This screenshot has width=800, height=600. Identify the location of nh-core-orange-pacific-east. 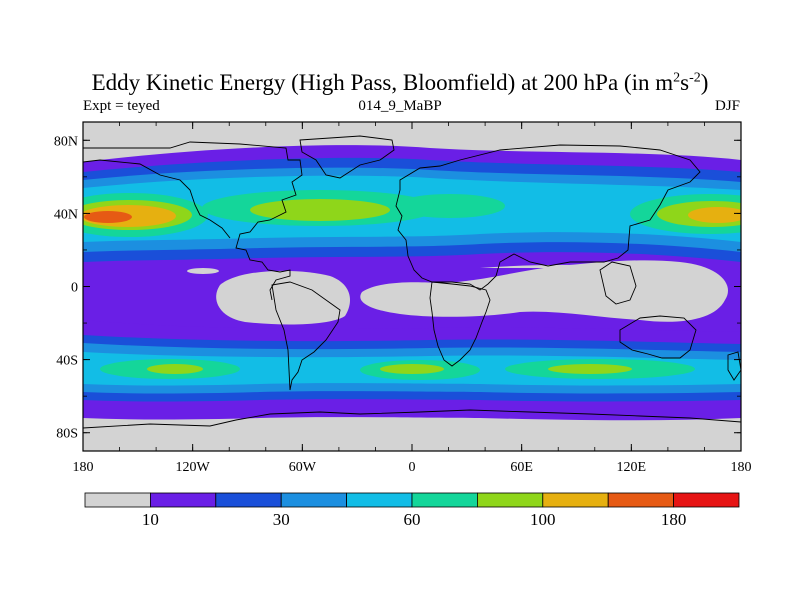
(714, 215).